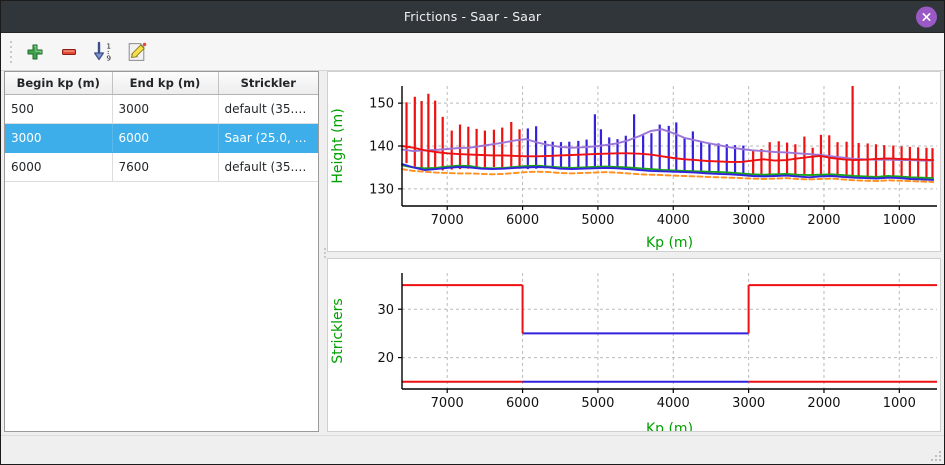 The width and height of the screenshot is (945, 465). What do you see at coordinates (385, 358) in the screenshot?
I see `y-tick-label: 20` at bounding box center [385, 358].